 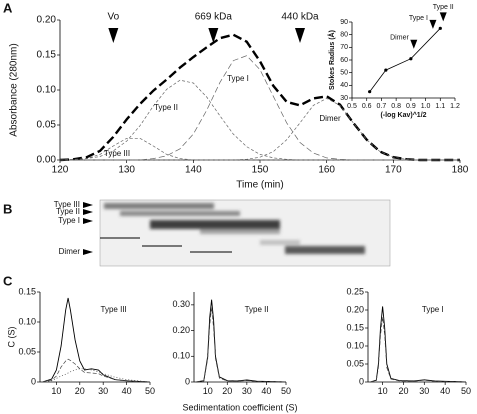 What do you see at coordinates (181, 304) in the screenshot?
I see `y-tick-label: 0.30` at bounding box center [181, 304].